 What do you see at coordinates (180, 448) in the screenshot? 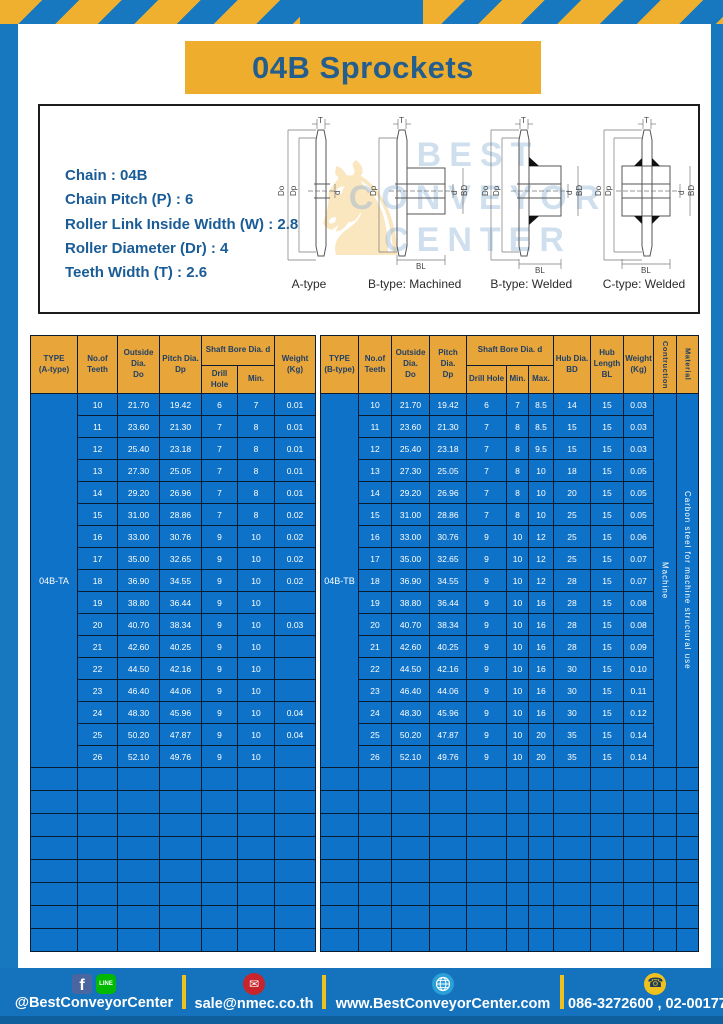
I see `table-cell: 23.18` at bounding box center [180, 448].